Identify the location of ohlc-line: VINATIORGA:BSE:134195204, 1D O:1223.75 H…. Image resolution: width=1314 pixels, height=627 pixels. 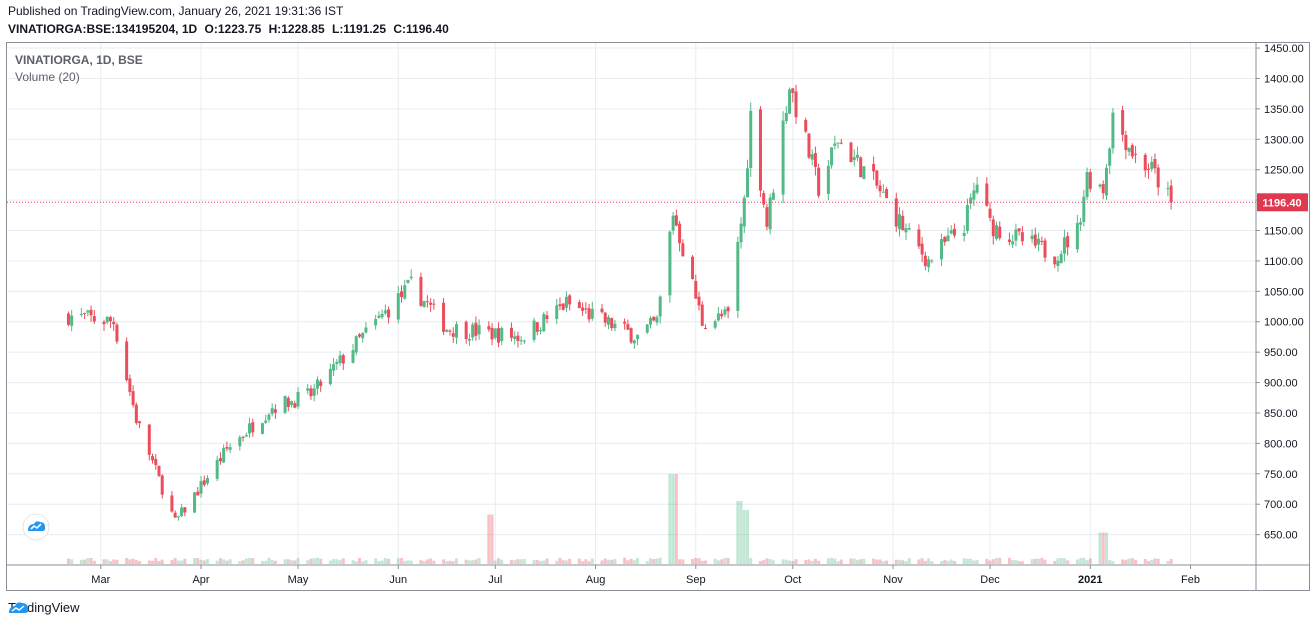
(230, 29).